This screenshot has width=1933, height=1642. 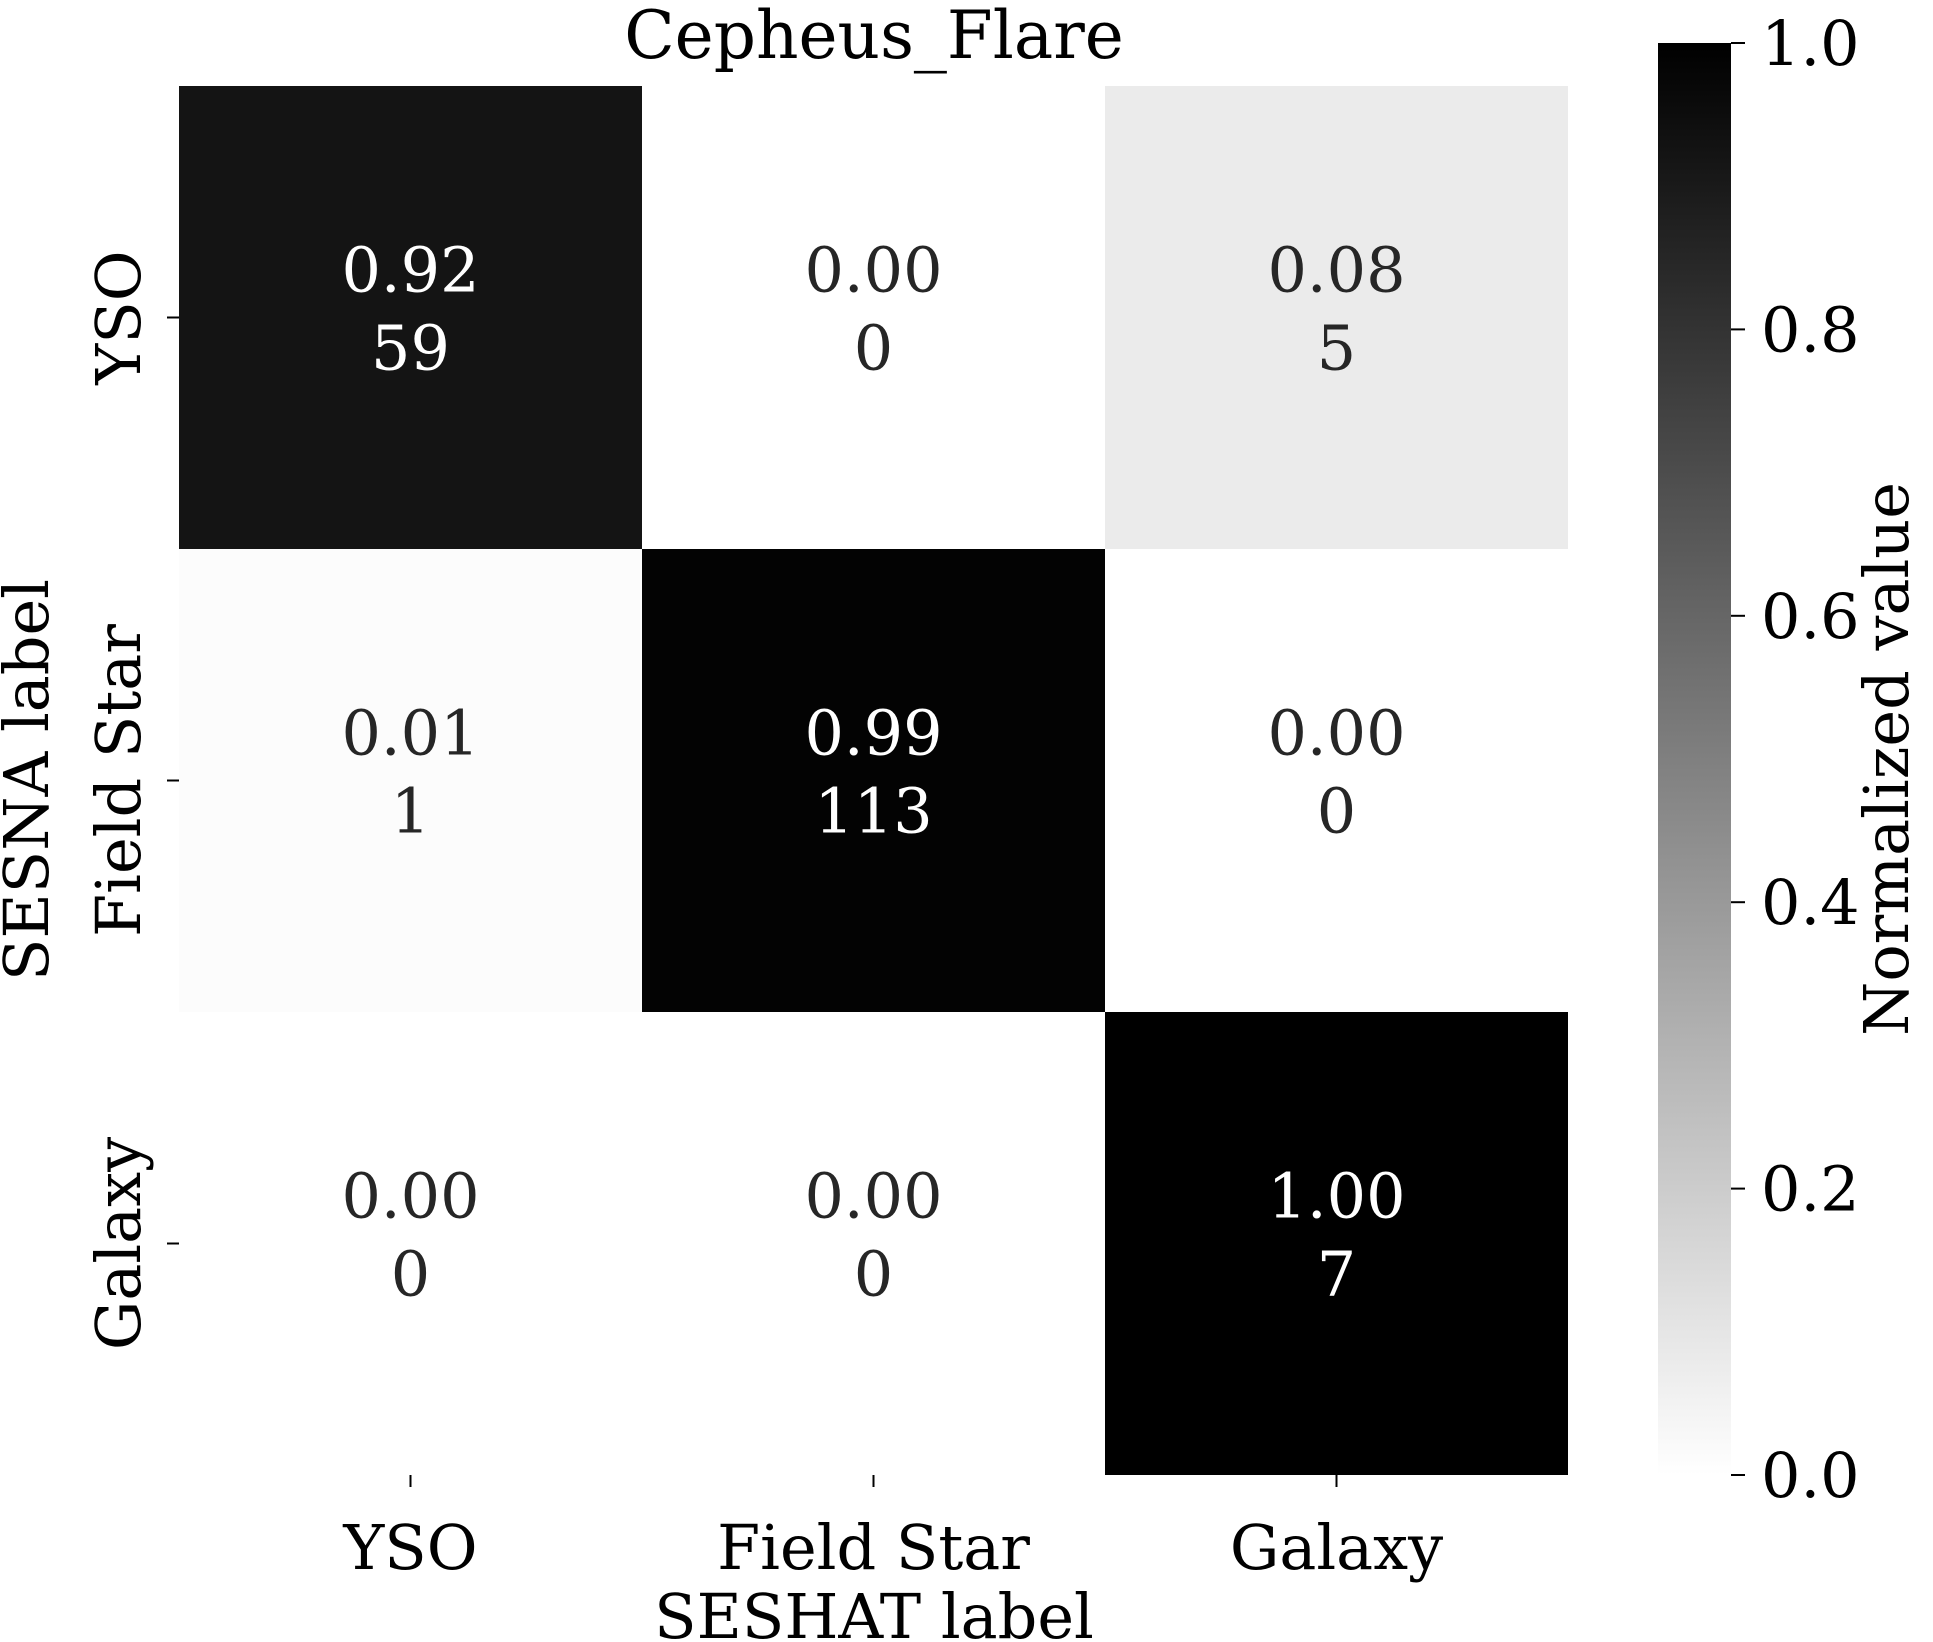 I want to click on colorbar-tick-label: 0.4, so click(x=1810, y=902).